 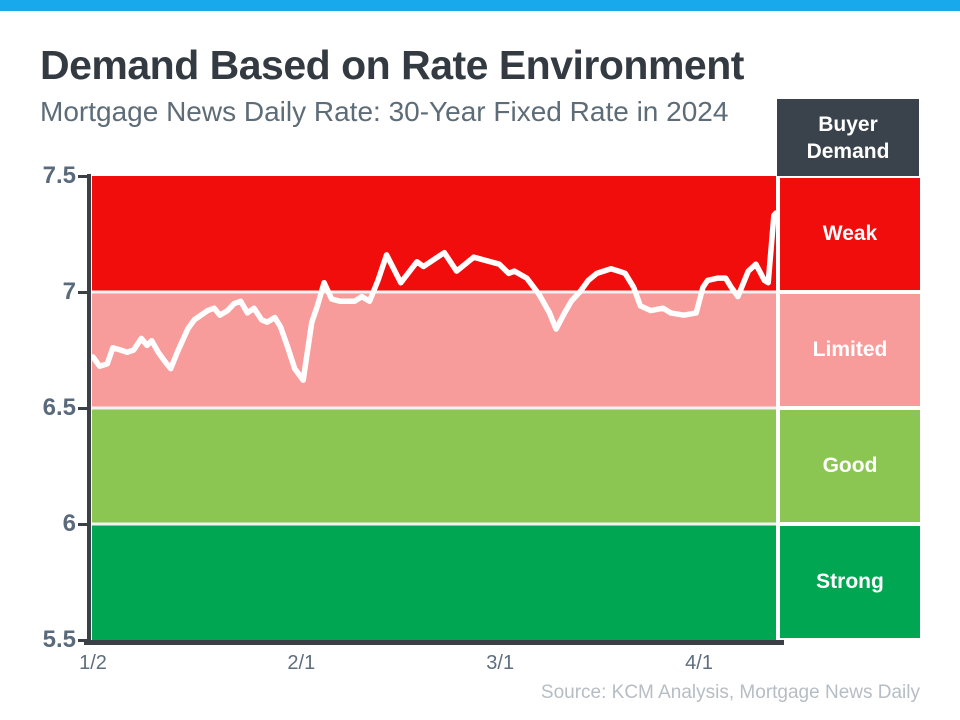 I want to click on plot-band-strong, so click(x=434, y=582).